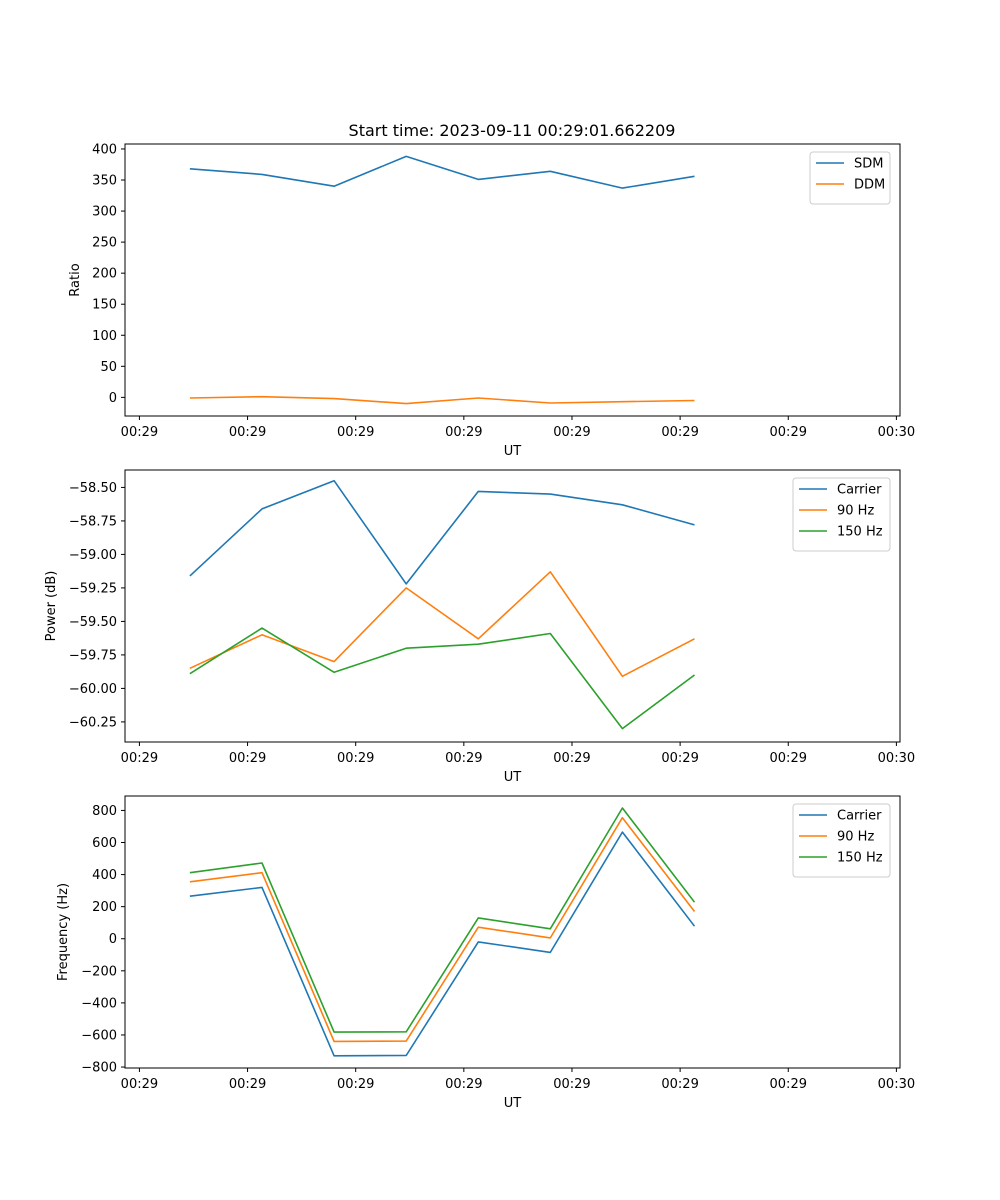  I want to click on y-tick-label: −58.50, so click(93, 488).